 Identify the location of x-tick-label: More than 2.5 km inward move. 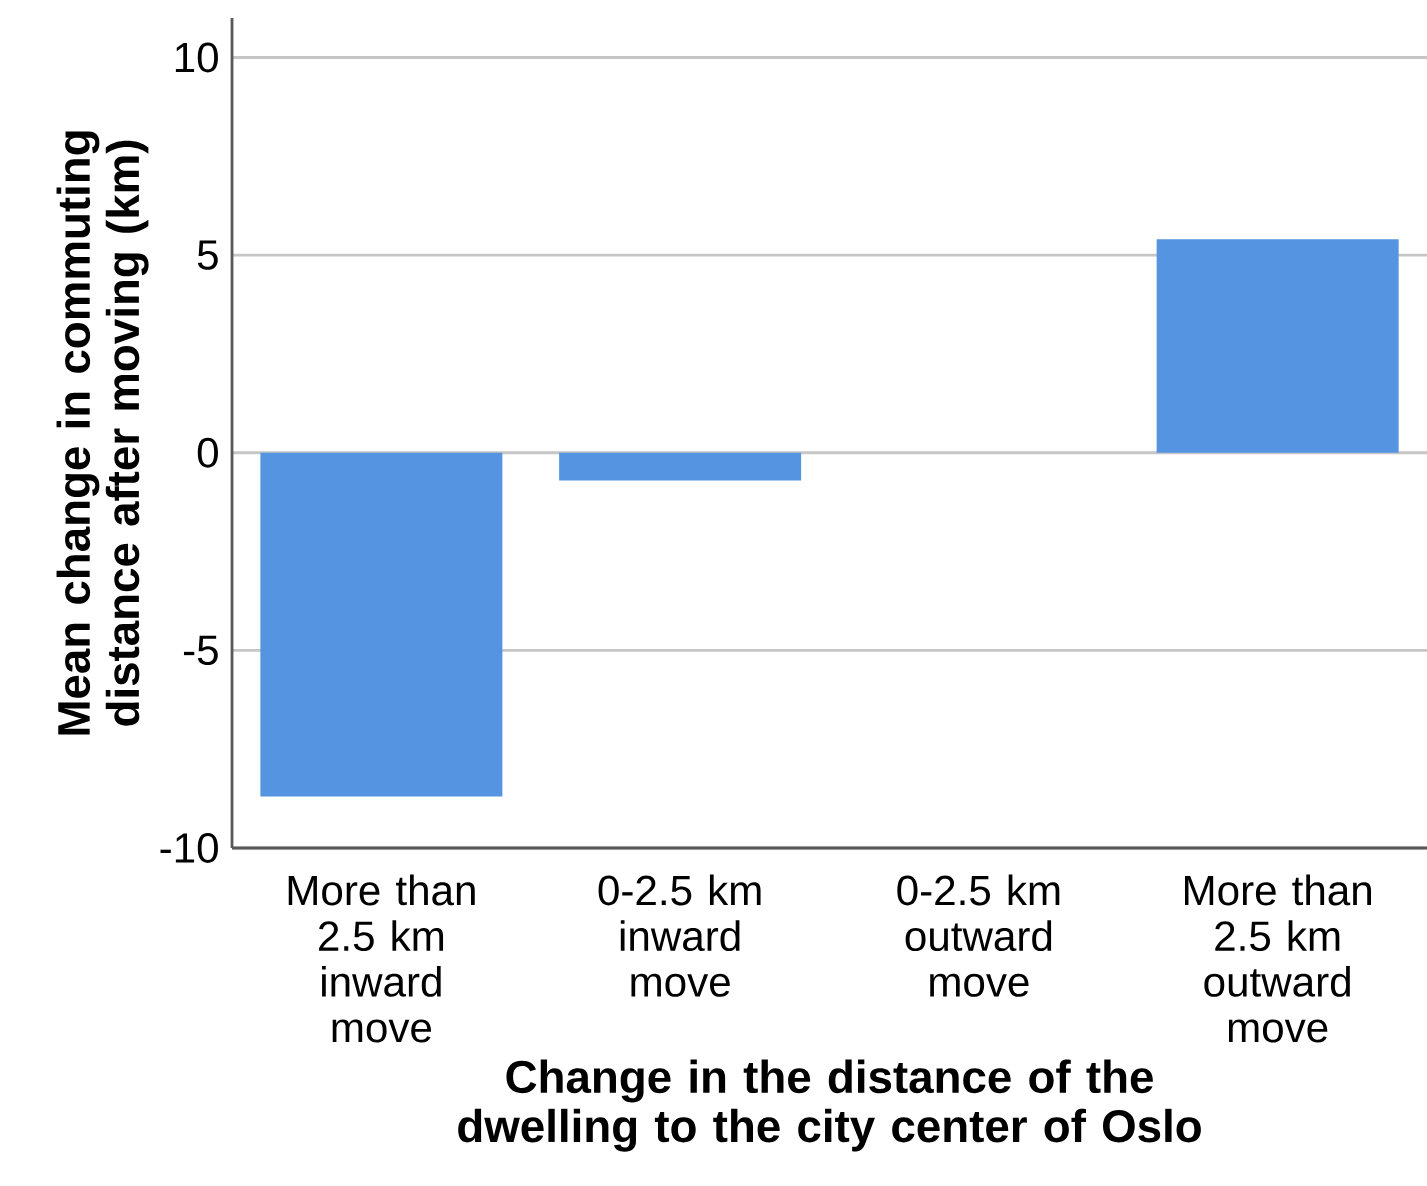
(381, 958).